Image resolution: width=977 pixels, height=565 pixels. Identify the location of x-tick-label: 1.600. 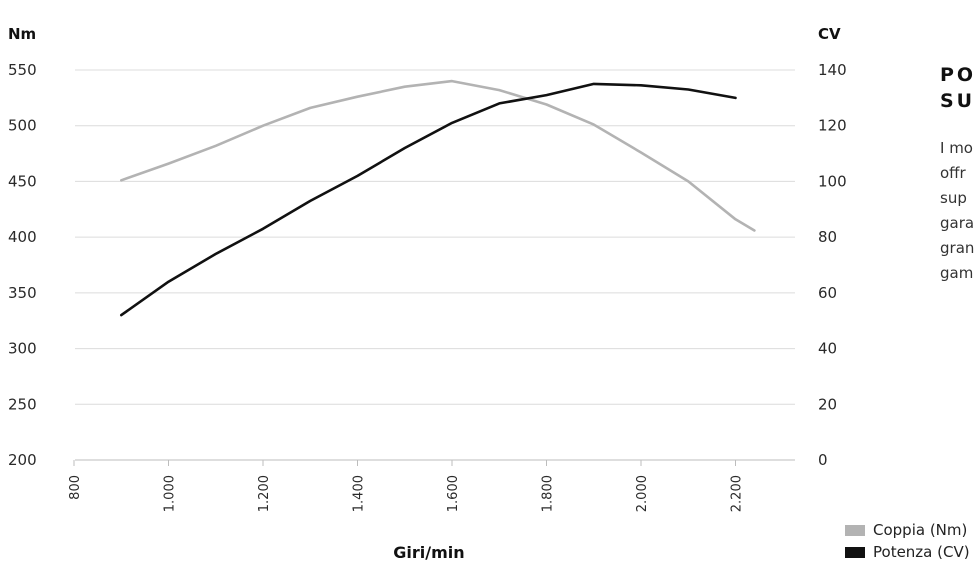
(453, 493).